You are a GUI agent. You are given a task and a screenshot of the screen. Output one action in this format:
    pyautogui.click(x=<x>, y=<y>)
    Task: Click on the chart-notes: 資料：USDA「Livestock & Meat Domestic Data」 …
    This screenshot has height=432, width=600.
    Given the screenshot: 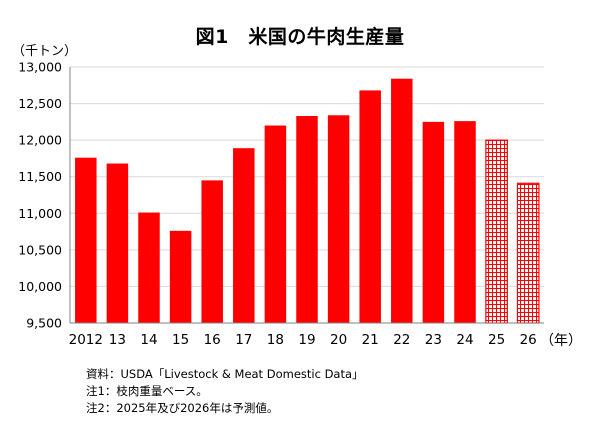 What is the action you would take?
    pyautogui.click(x=225, y=391)
    